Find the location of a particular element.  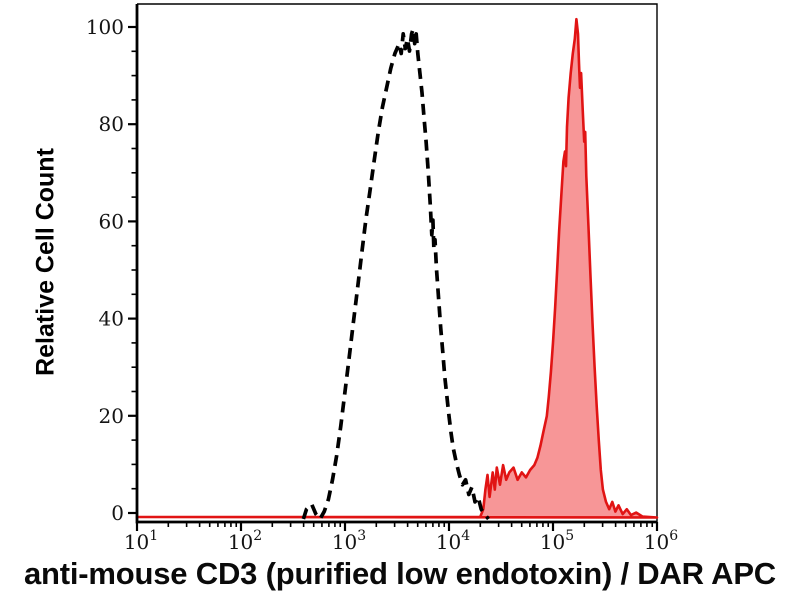

y-tick-label: 100 is located at coordinates (105, 27).